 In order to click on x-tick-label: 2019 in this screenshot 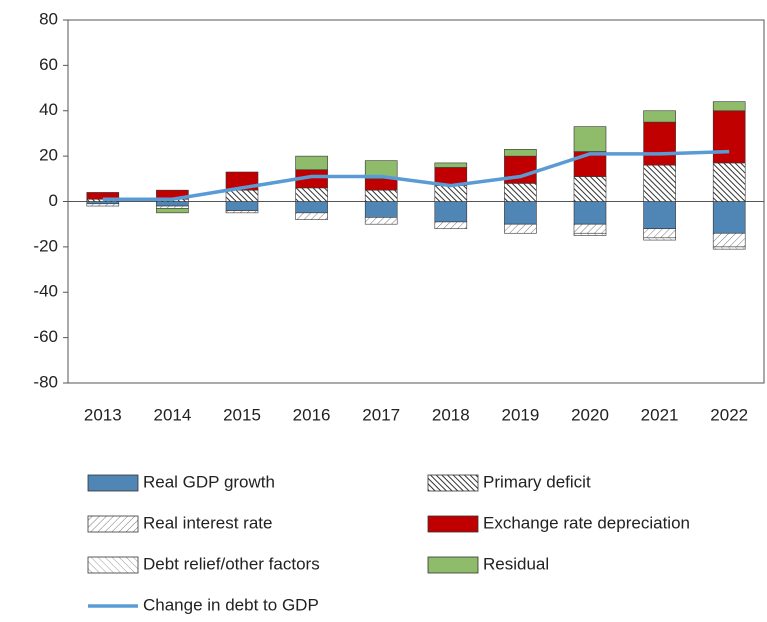, I will do `click(520, 414)`.